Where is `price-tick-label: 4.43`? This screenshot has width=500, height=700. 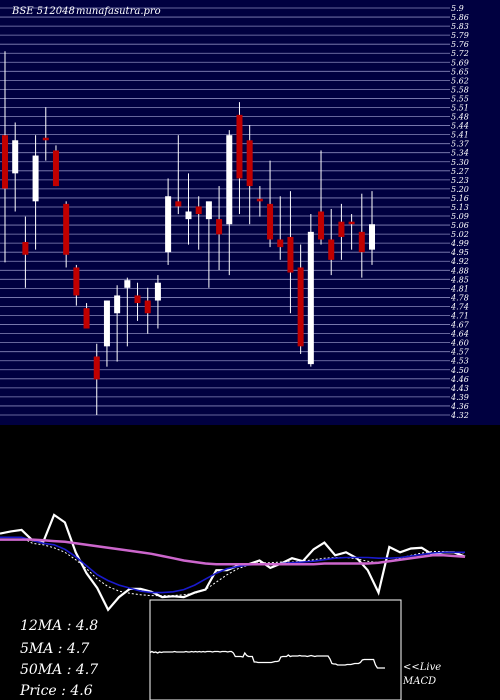 price-tick-label: 4.43 is located at coordinates (459, 388).